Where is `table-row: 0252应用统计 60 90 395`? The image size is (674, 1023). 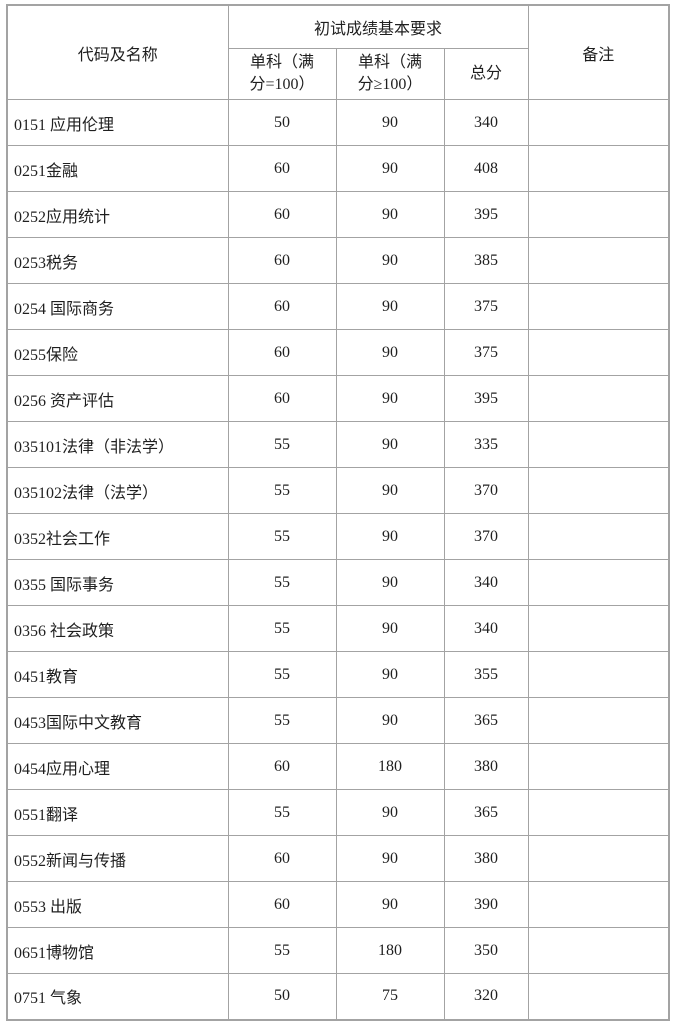 table-row: 0252应用统计 60 90 395 is located at coordinates (338, 214).